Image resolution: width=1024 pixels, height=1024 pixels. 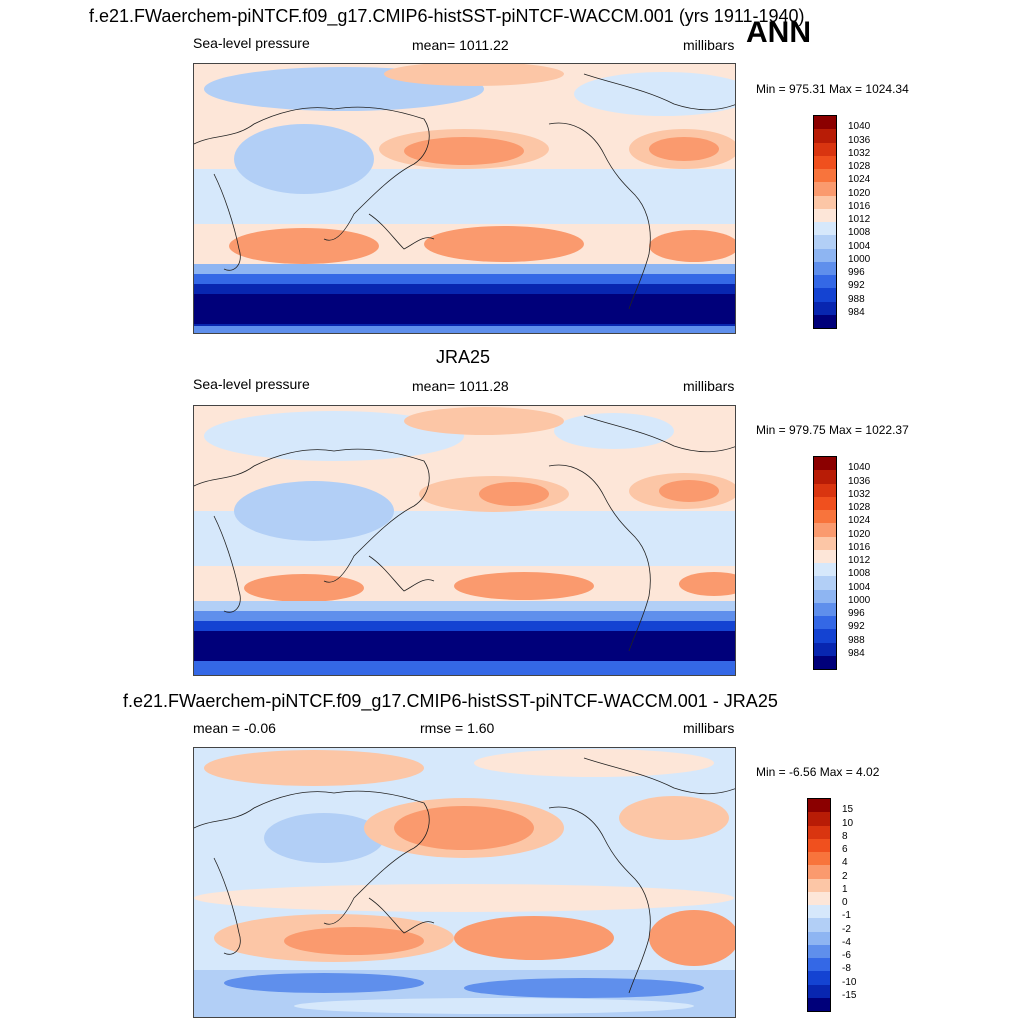 I want to click on panel3-map, so click(x=464, y=882).